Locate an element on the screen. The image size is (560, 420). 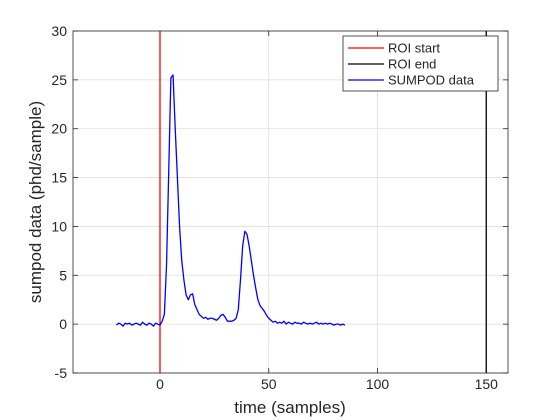
x-tick-label: 0 is located at coordinates (160, 384).